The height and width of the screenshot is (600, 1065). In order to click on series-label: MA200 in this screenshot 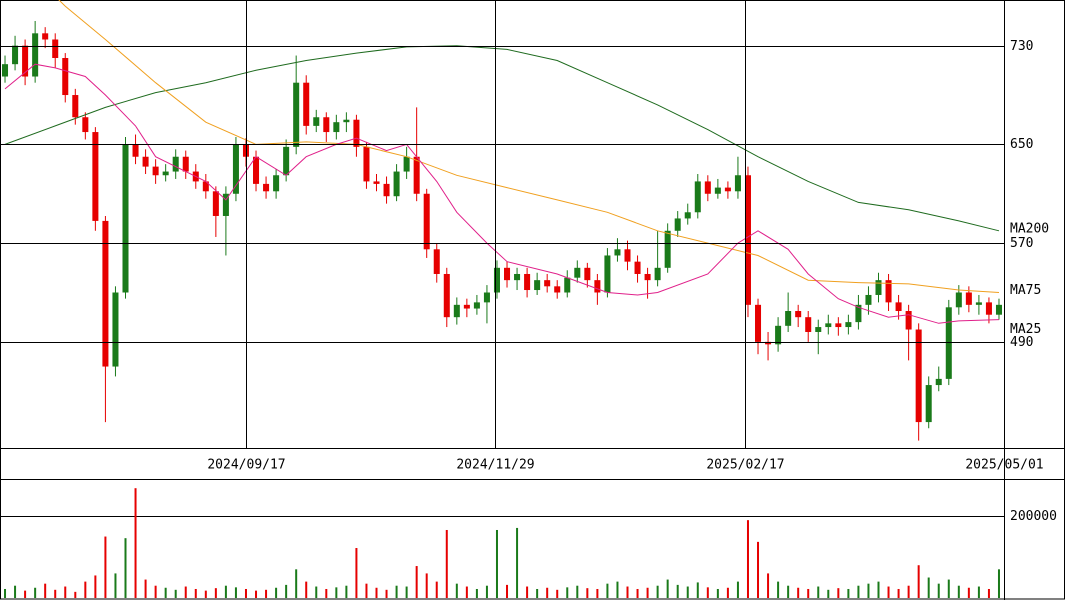, I will do `click(1029, 228)`.